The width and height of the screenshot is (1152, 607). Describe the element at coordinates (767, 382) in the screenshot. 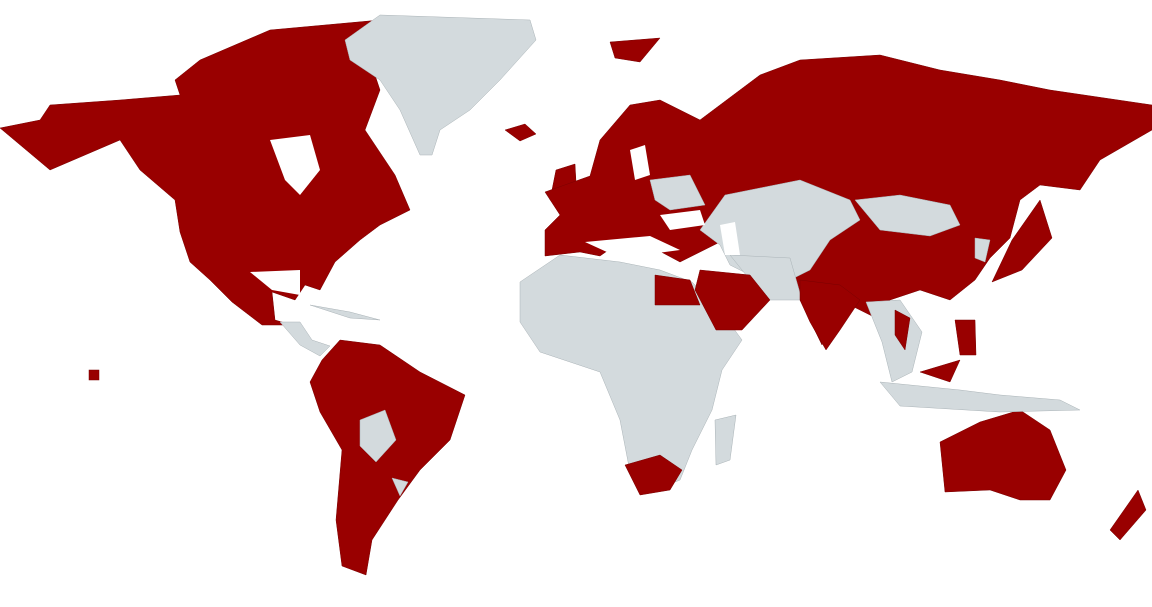

I see `highlighted-overlays` at that location.